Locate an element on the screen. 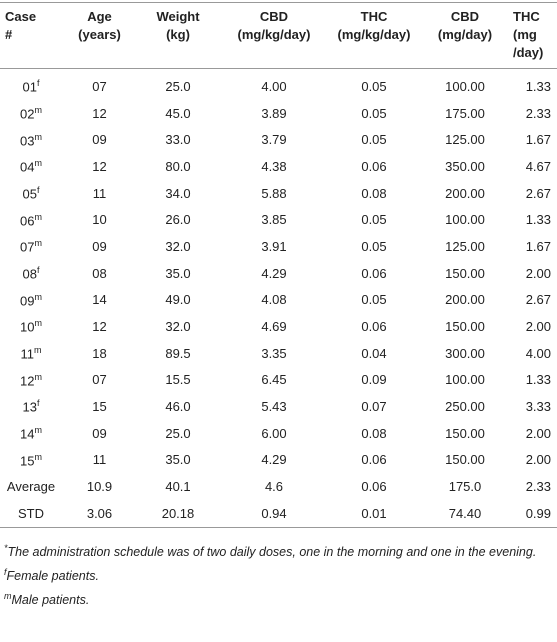 Image resolution: width=557 pixels, height=642 pixels. cell: 26.0 is located at coordinates (178, 220).